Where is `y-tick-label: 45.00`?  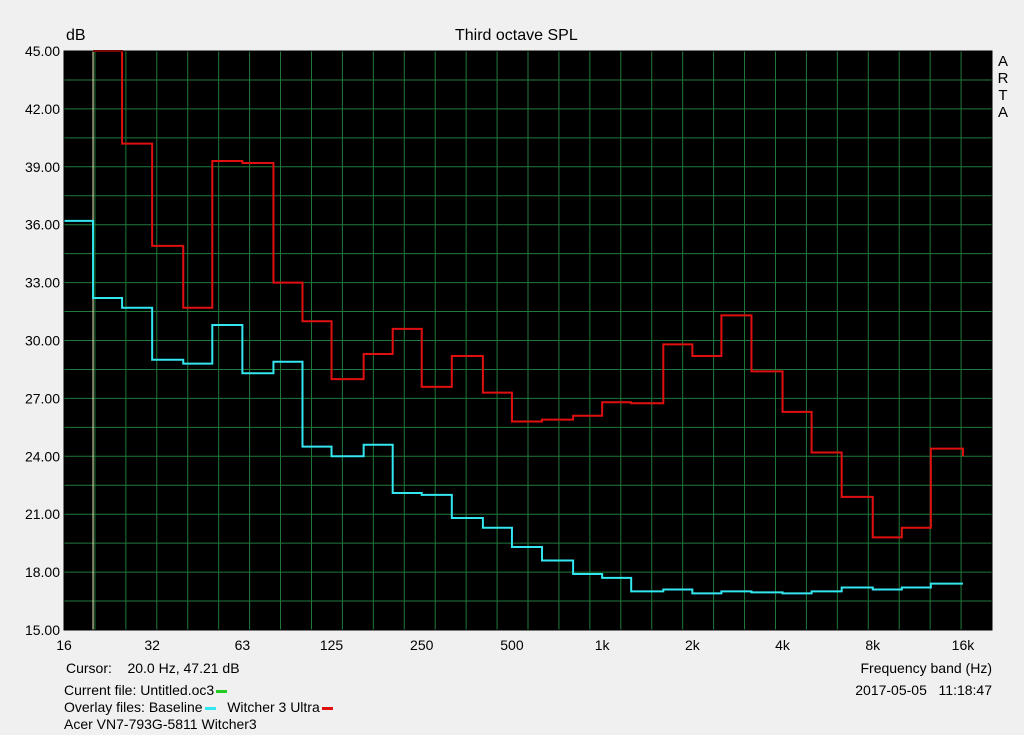 y-tick-label: 45.00 is located at coordinates (42, 51).